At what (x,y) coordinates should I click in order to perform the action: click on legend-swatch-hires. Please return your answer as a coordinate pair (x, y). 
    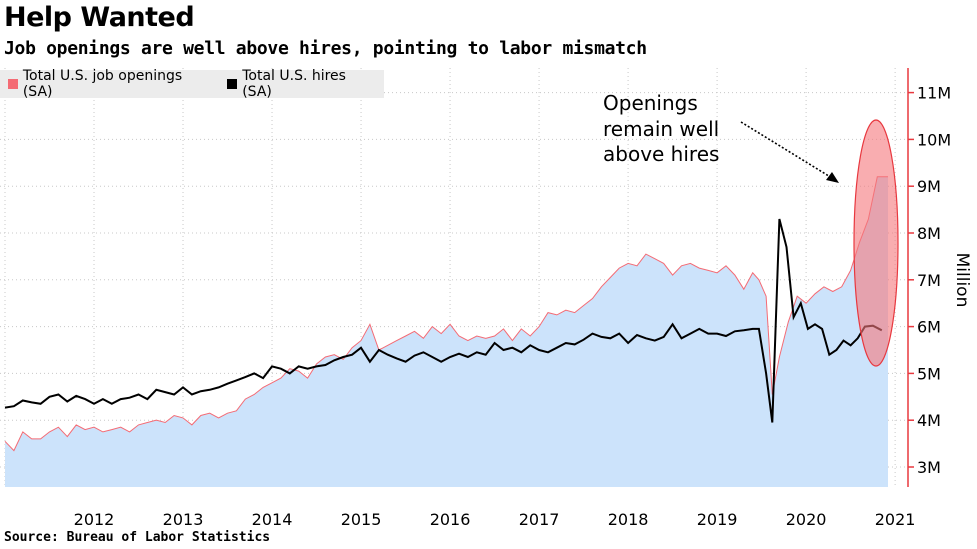
    Looking at the image, I should click on (232, 84).